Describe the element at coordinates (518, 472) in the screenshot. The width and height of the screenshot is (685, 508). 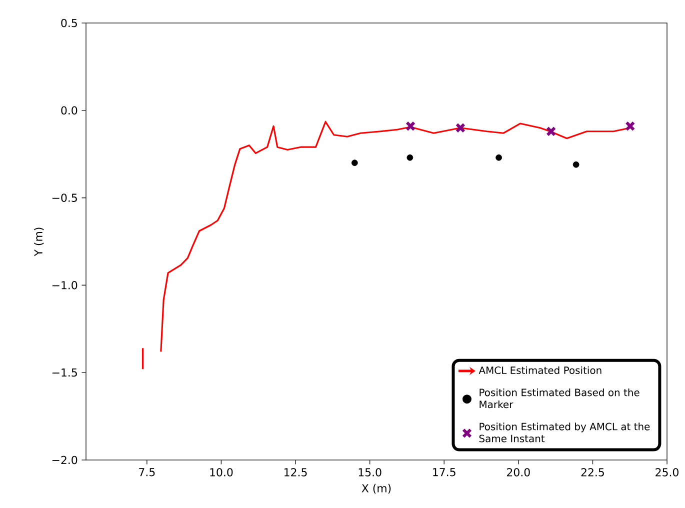
I see `x-tick-label: 20.0` at that location.